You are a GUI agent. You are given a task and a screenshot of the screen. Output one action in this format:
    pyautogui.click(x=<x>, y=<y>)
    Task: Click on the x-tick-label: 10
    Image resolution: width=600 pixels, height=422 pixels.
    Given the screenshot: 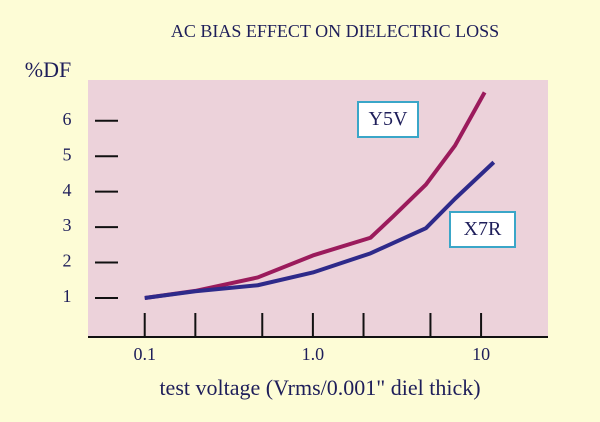 What is the action you would take?
    pyautogui.click(x=481, y=354)
    